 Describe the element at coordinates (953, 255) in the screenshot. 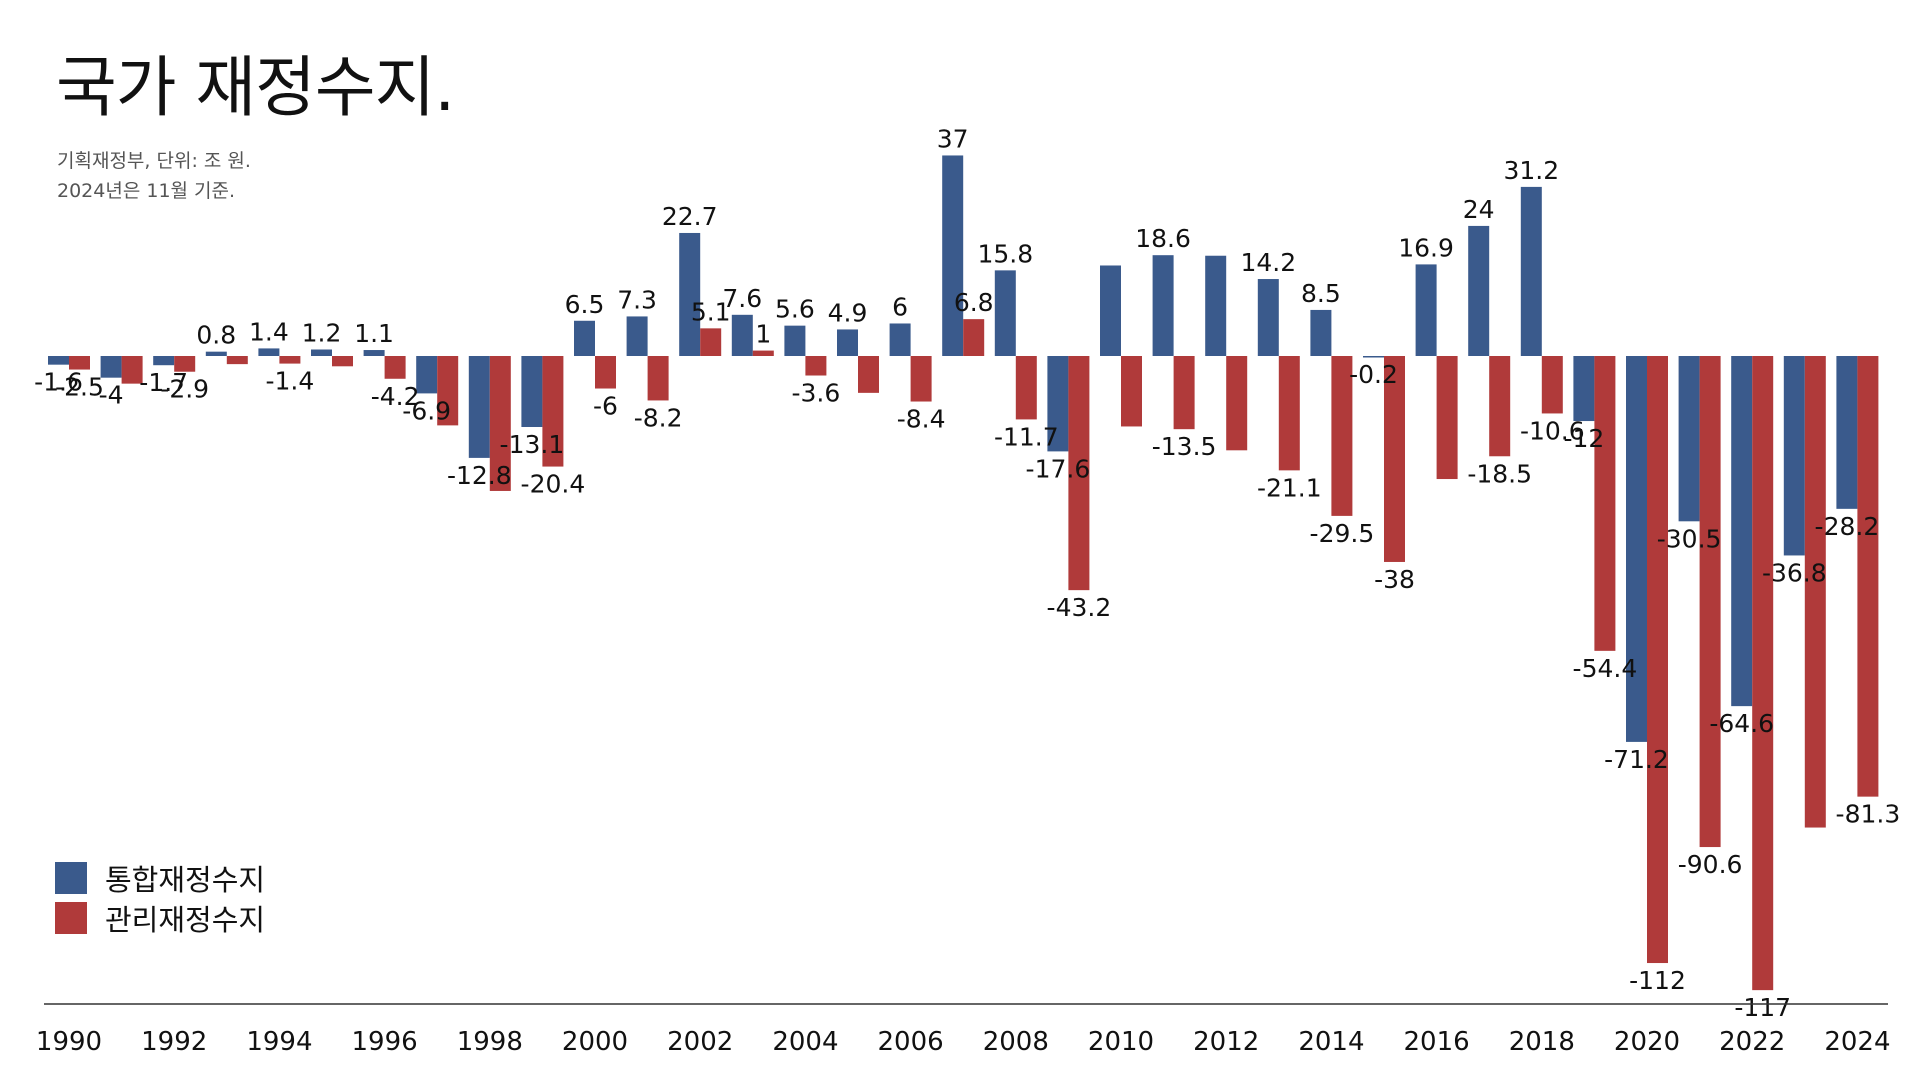

I see `bar-integrated-2007` at that location.